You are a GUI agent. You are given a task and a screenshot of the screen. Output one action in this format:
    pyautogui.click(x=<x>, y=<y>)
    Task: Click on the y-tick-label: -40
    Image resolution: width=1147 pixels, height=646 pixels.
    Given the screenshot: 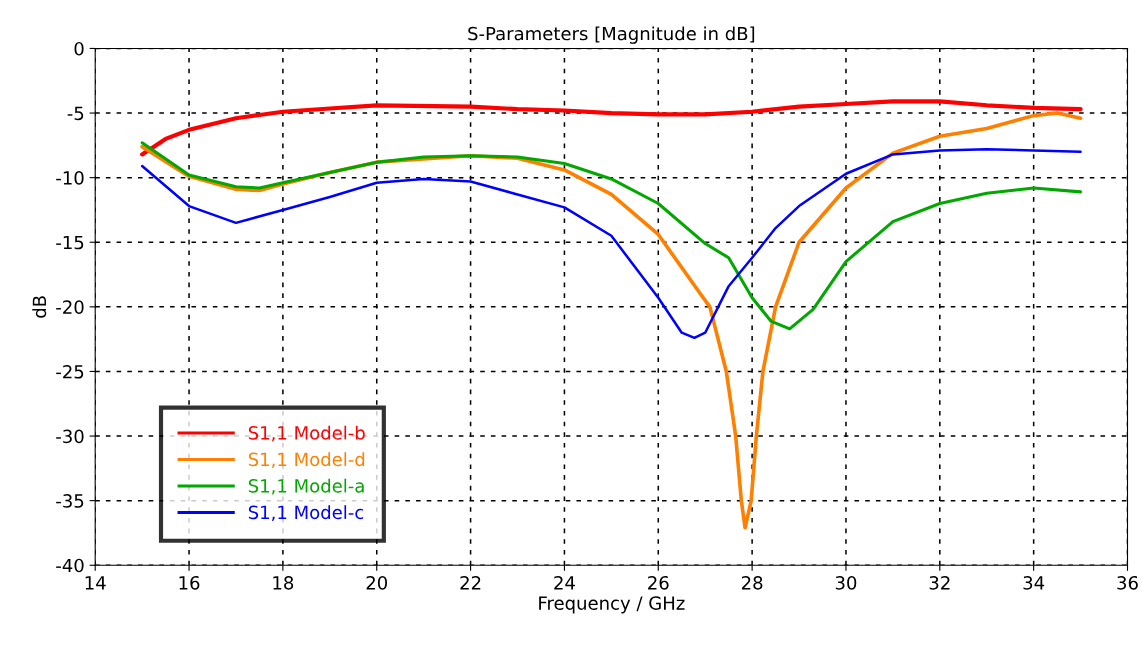 What is the action you would take?
    pyautogui.click(x=70, y=565)
    